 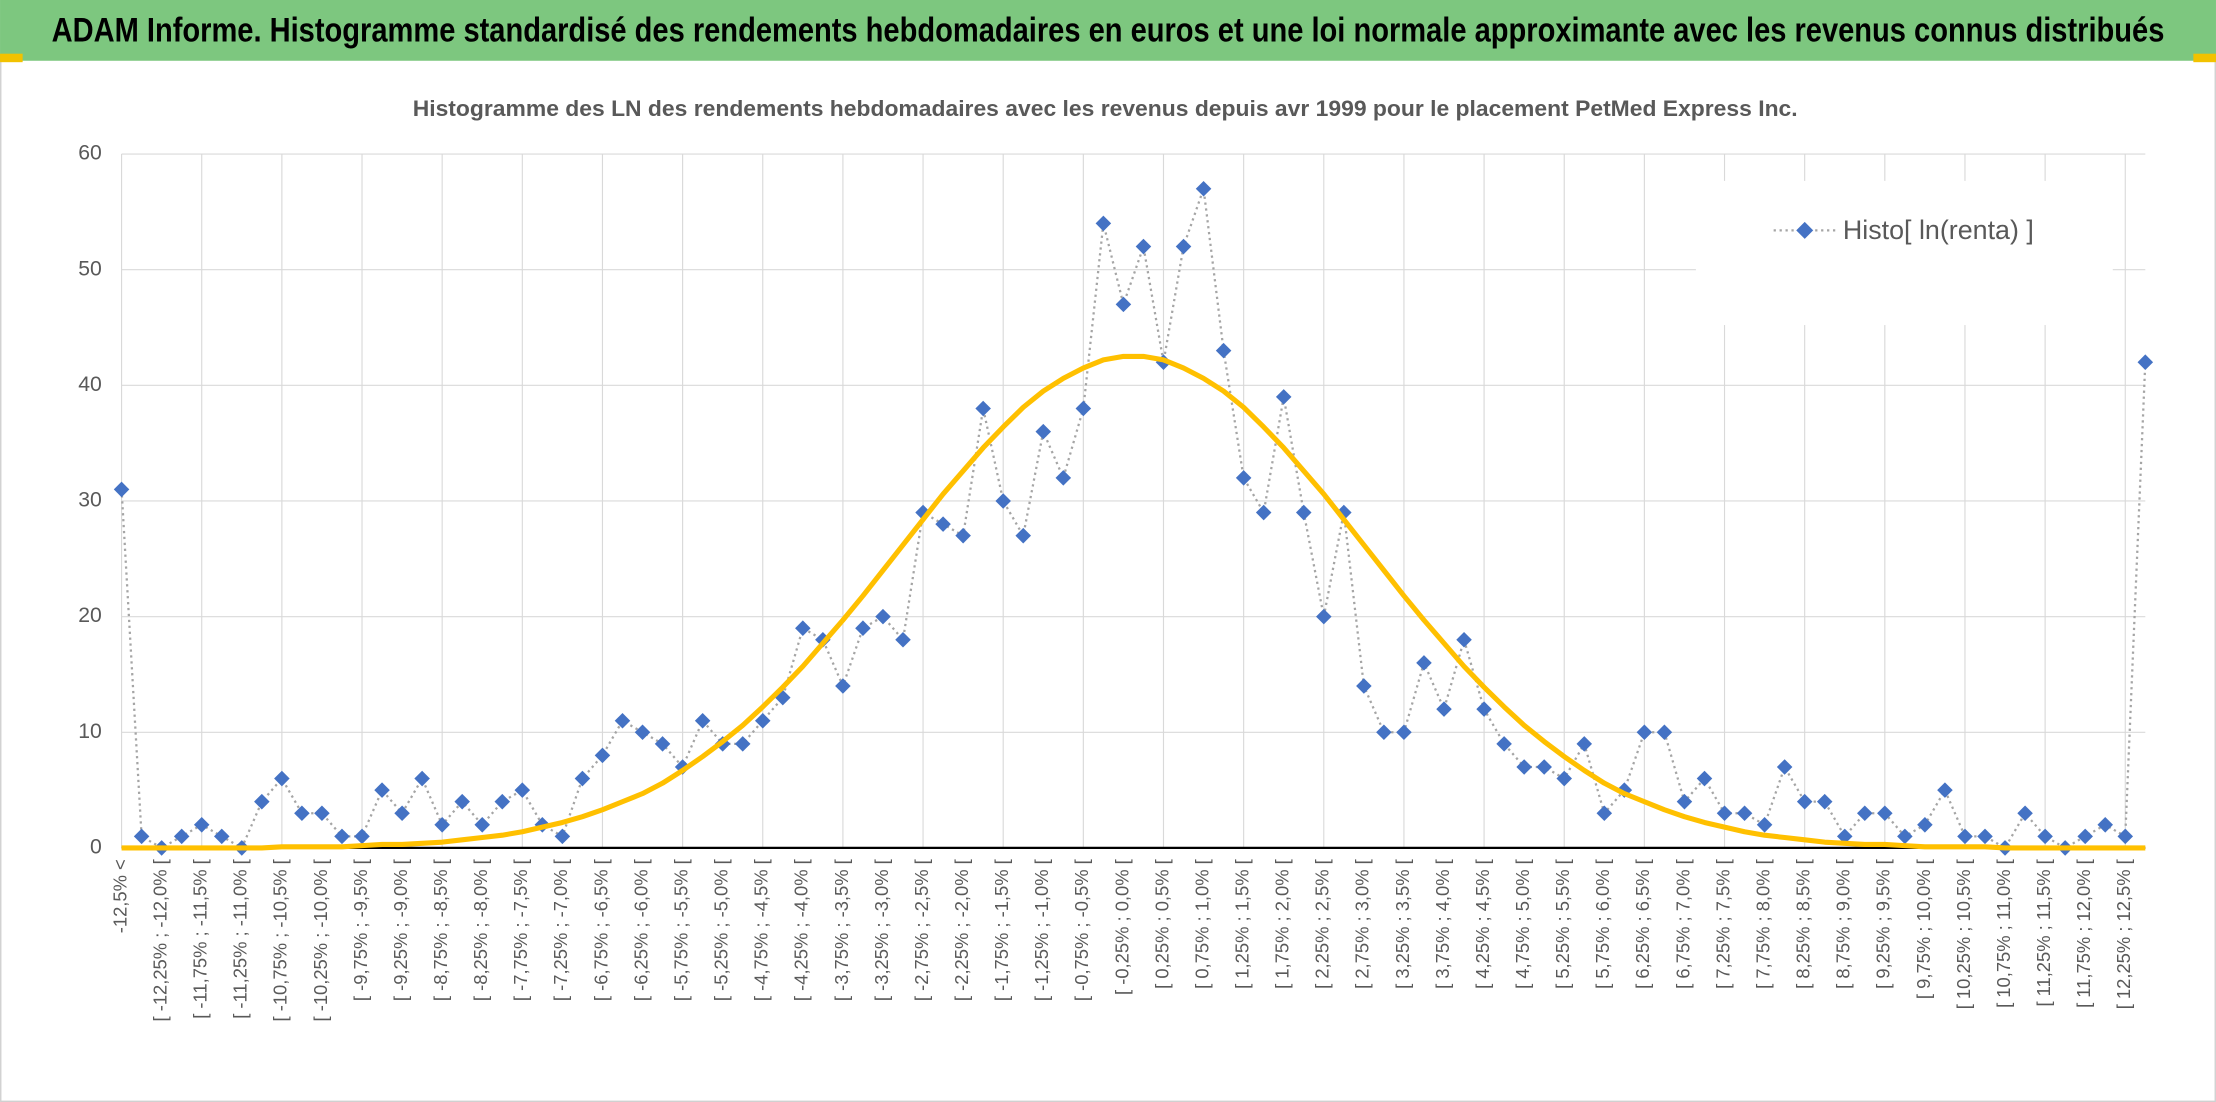 What do you see at coordinates (640, 930) in the screenshot?
I see `x-tick-label: [ -6,25% ; -6,0% [` at bounding box center [640, 930].